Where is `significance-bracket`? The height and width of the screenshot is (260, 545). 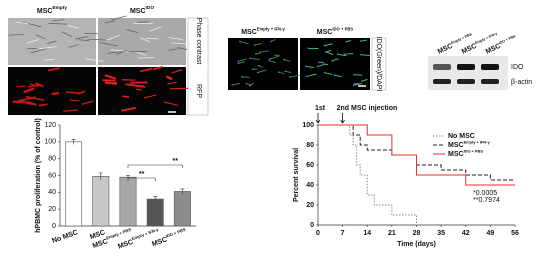
significance-bracket is located at coordinates (141, 179).